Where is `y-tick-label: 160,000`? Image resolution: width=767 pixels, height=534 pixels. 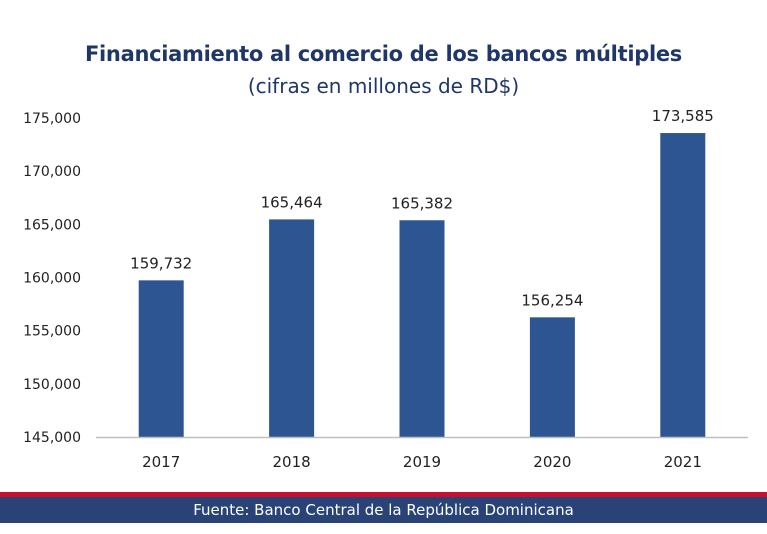 y-tick-label: 160,000 is located at coordinates (52, 279).